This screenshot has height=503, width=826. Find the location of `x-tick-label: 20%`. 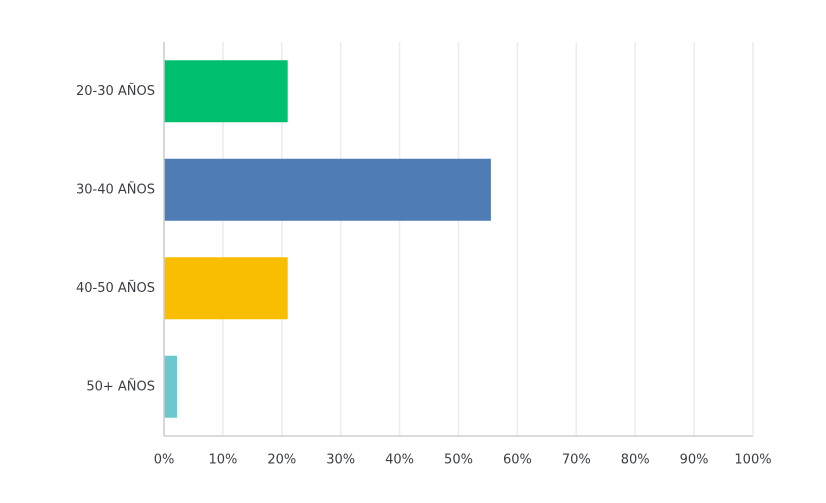

x-tick-label: 20% is located at coordinates (281, 460).